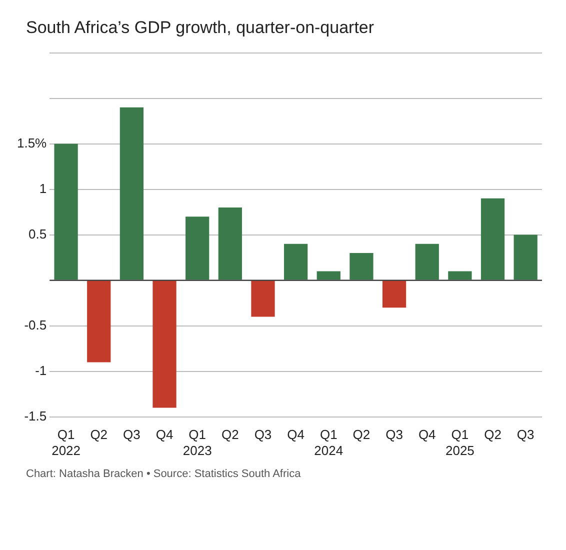 Image resolution: width=566 pixels, height=550 pixels. What do you see at coordinates (197, 442) in the screenshot?
I see `x-tick-label: Q1 2023` at bounding box center [197, 442].